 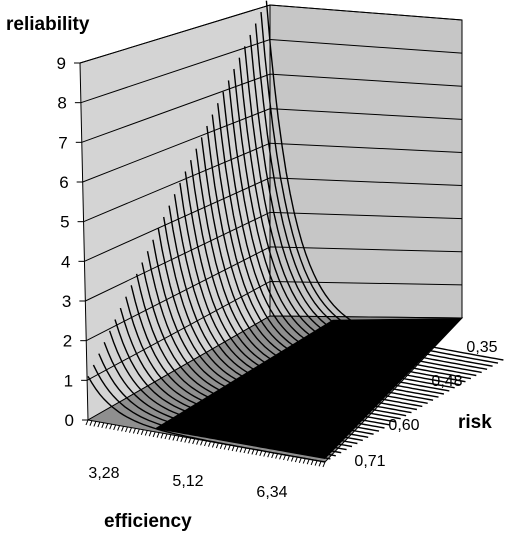 I want to click on z-tick-label: 7, so click(x=62, y=142).